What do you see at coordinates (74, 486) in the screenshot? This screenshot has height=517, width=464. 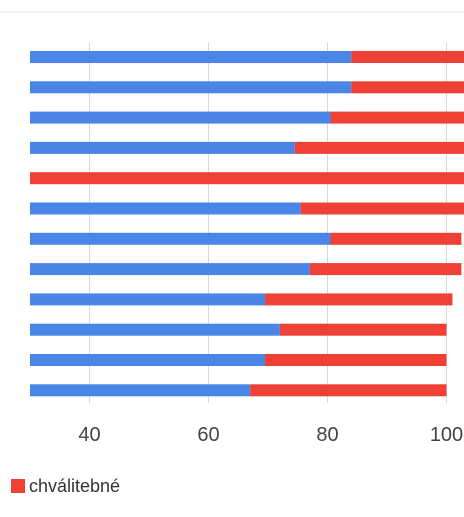 I see `legend-label: chválitebné` at bounding box center [74, 486].